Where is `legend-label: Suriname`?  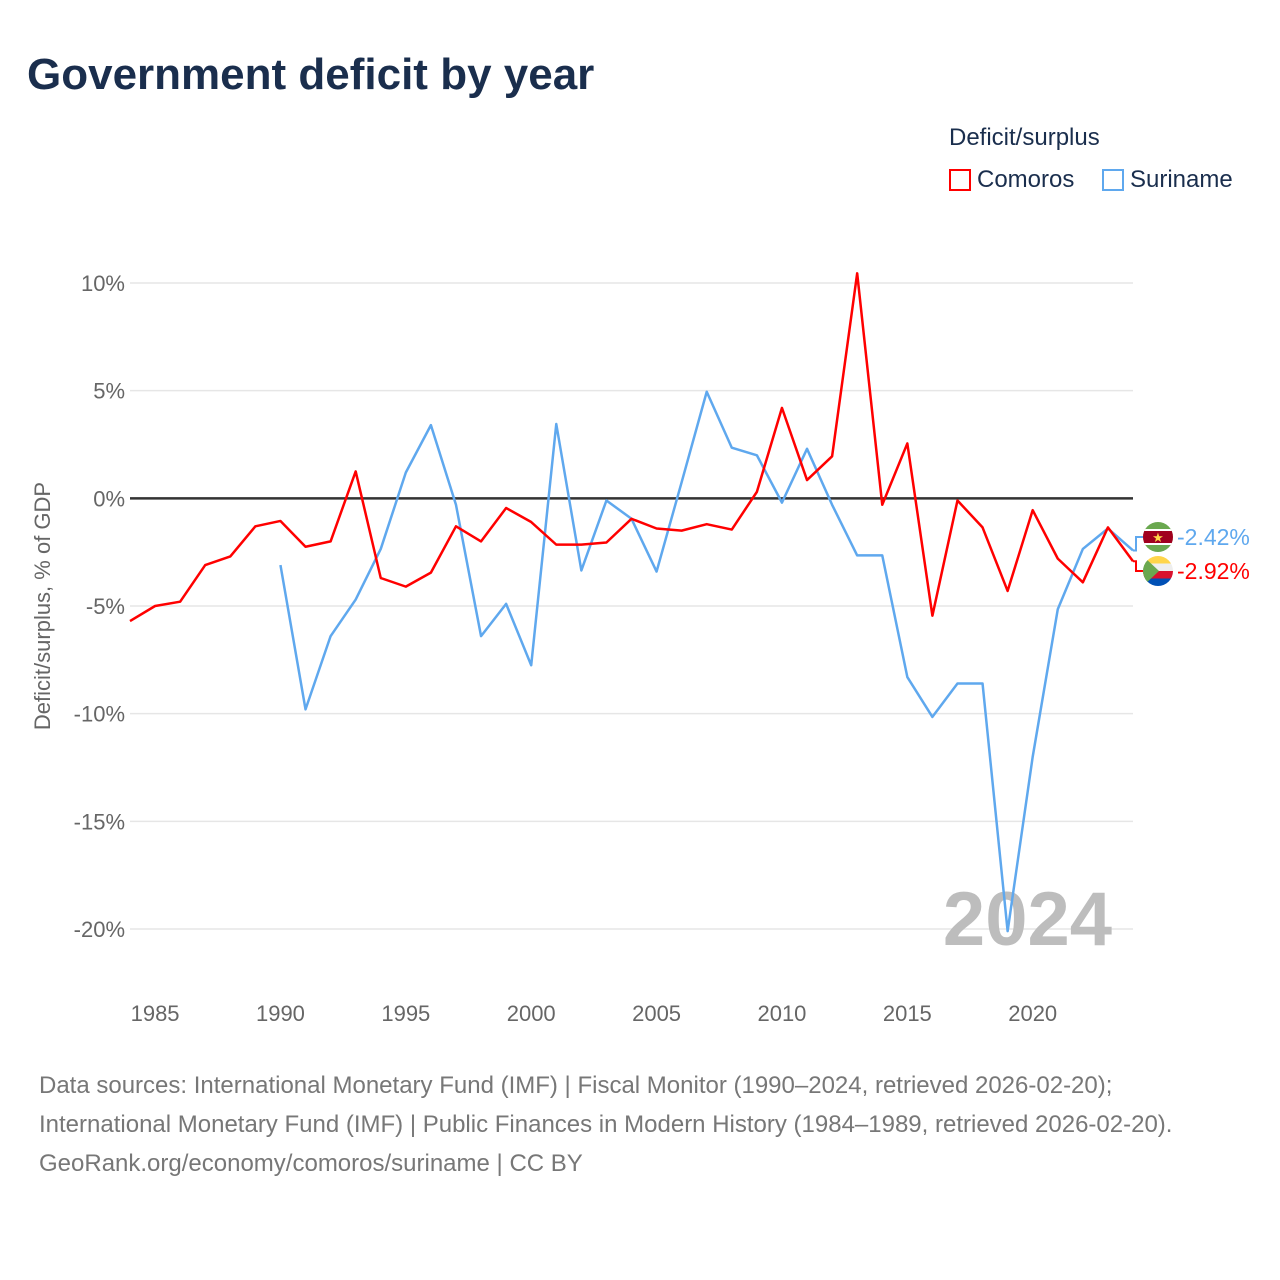 legend-label: Suriname is located at coordinates (1181, 179).